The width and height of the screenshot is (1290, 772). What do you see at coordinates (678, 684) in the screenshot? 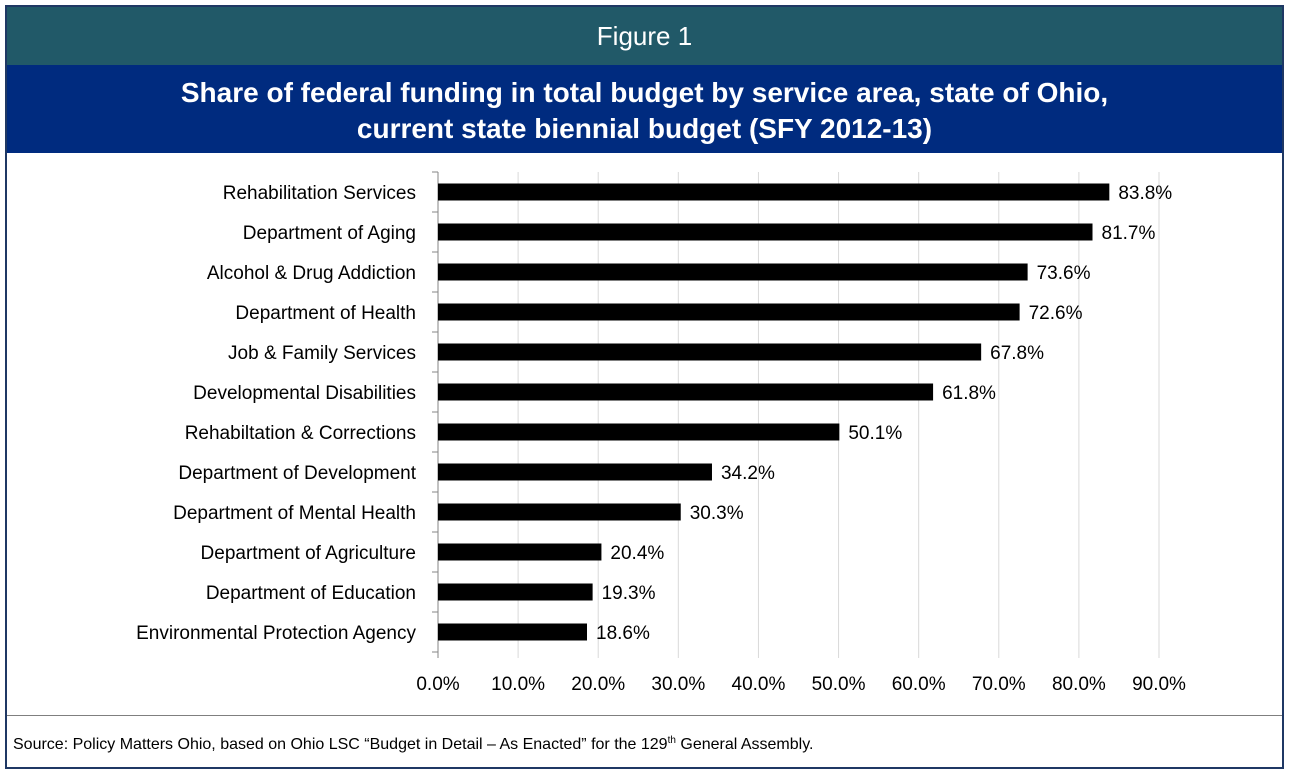
I see `x-tick-label: 30.0%` at bounding box center [678, 684].